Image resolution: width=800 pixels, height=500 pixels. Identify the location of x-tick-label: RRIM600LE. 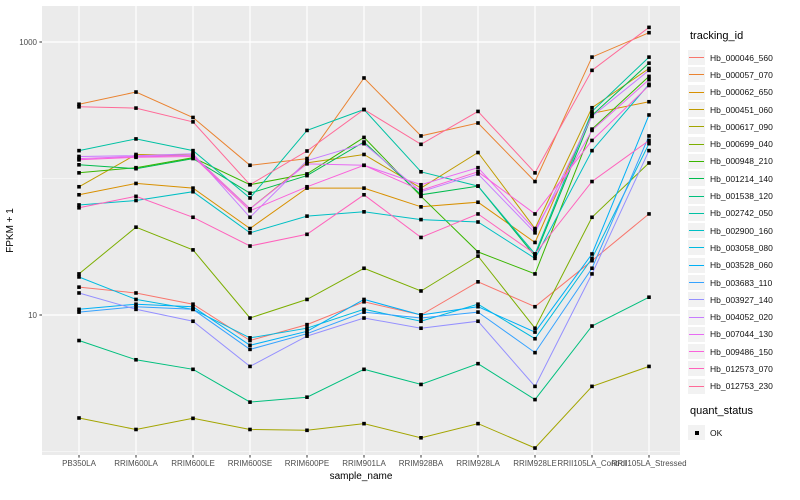
(193, 463).